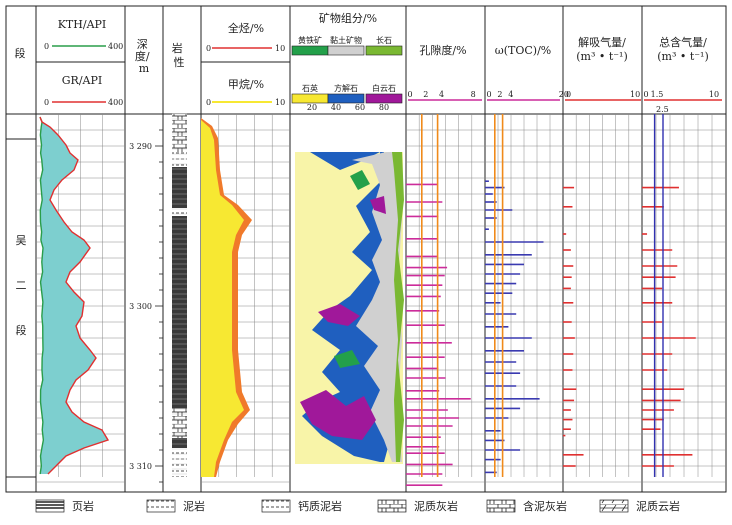 This screenshot has height=525, width=732. I want to click on depth-header-line1: 深, so click(142, 44).